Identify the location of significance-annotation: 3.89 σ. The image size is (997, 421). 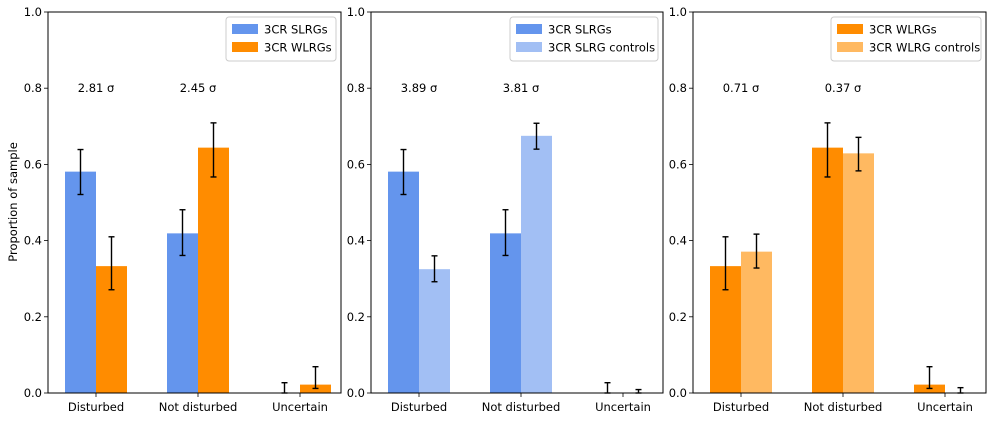
(419, 88).